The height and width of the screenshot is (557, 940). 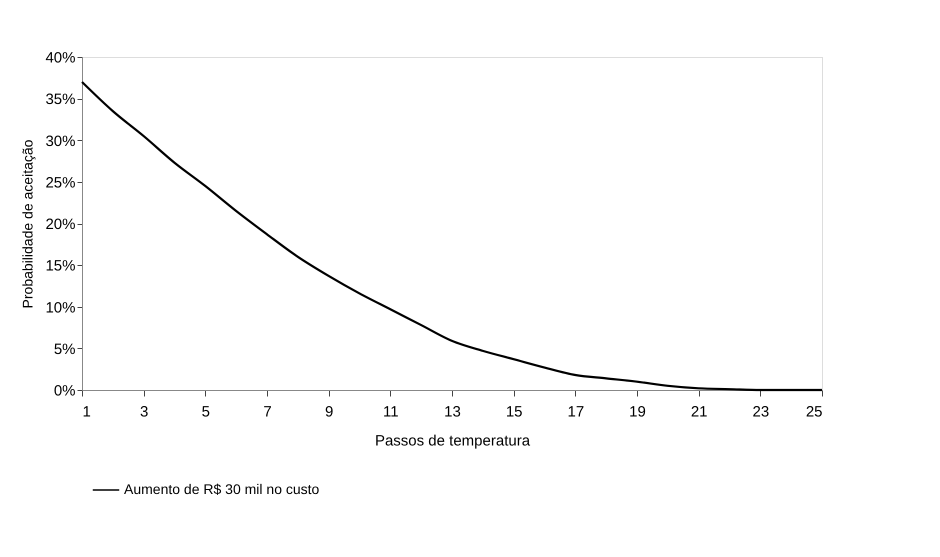 I want to click on y-tick-label: 25%, so click(x=60, y=183).